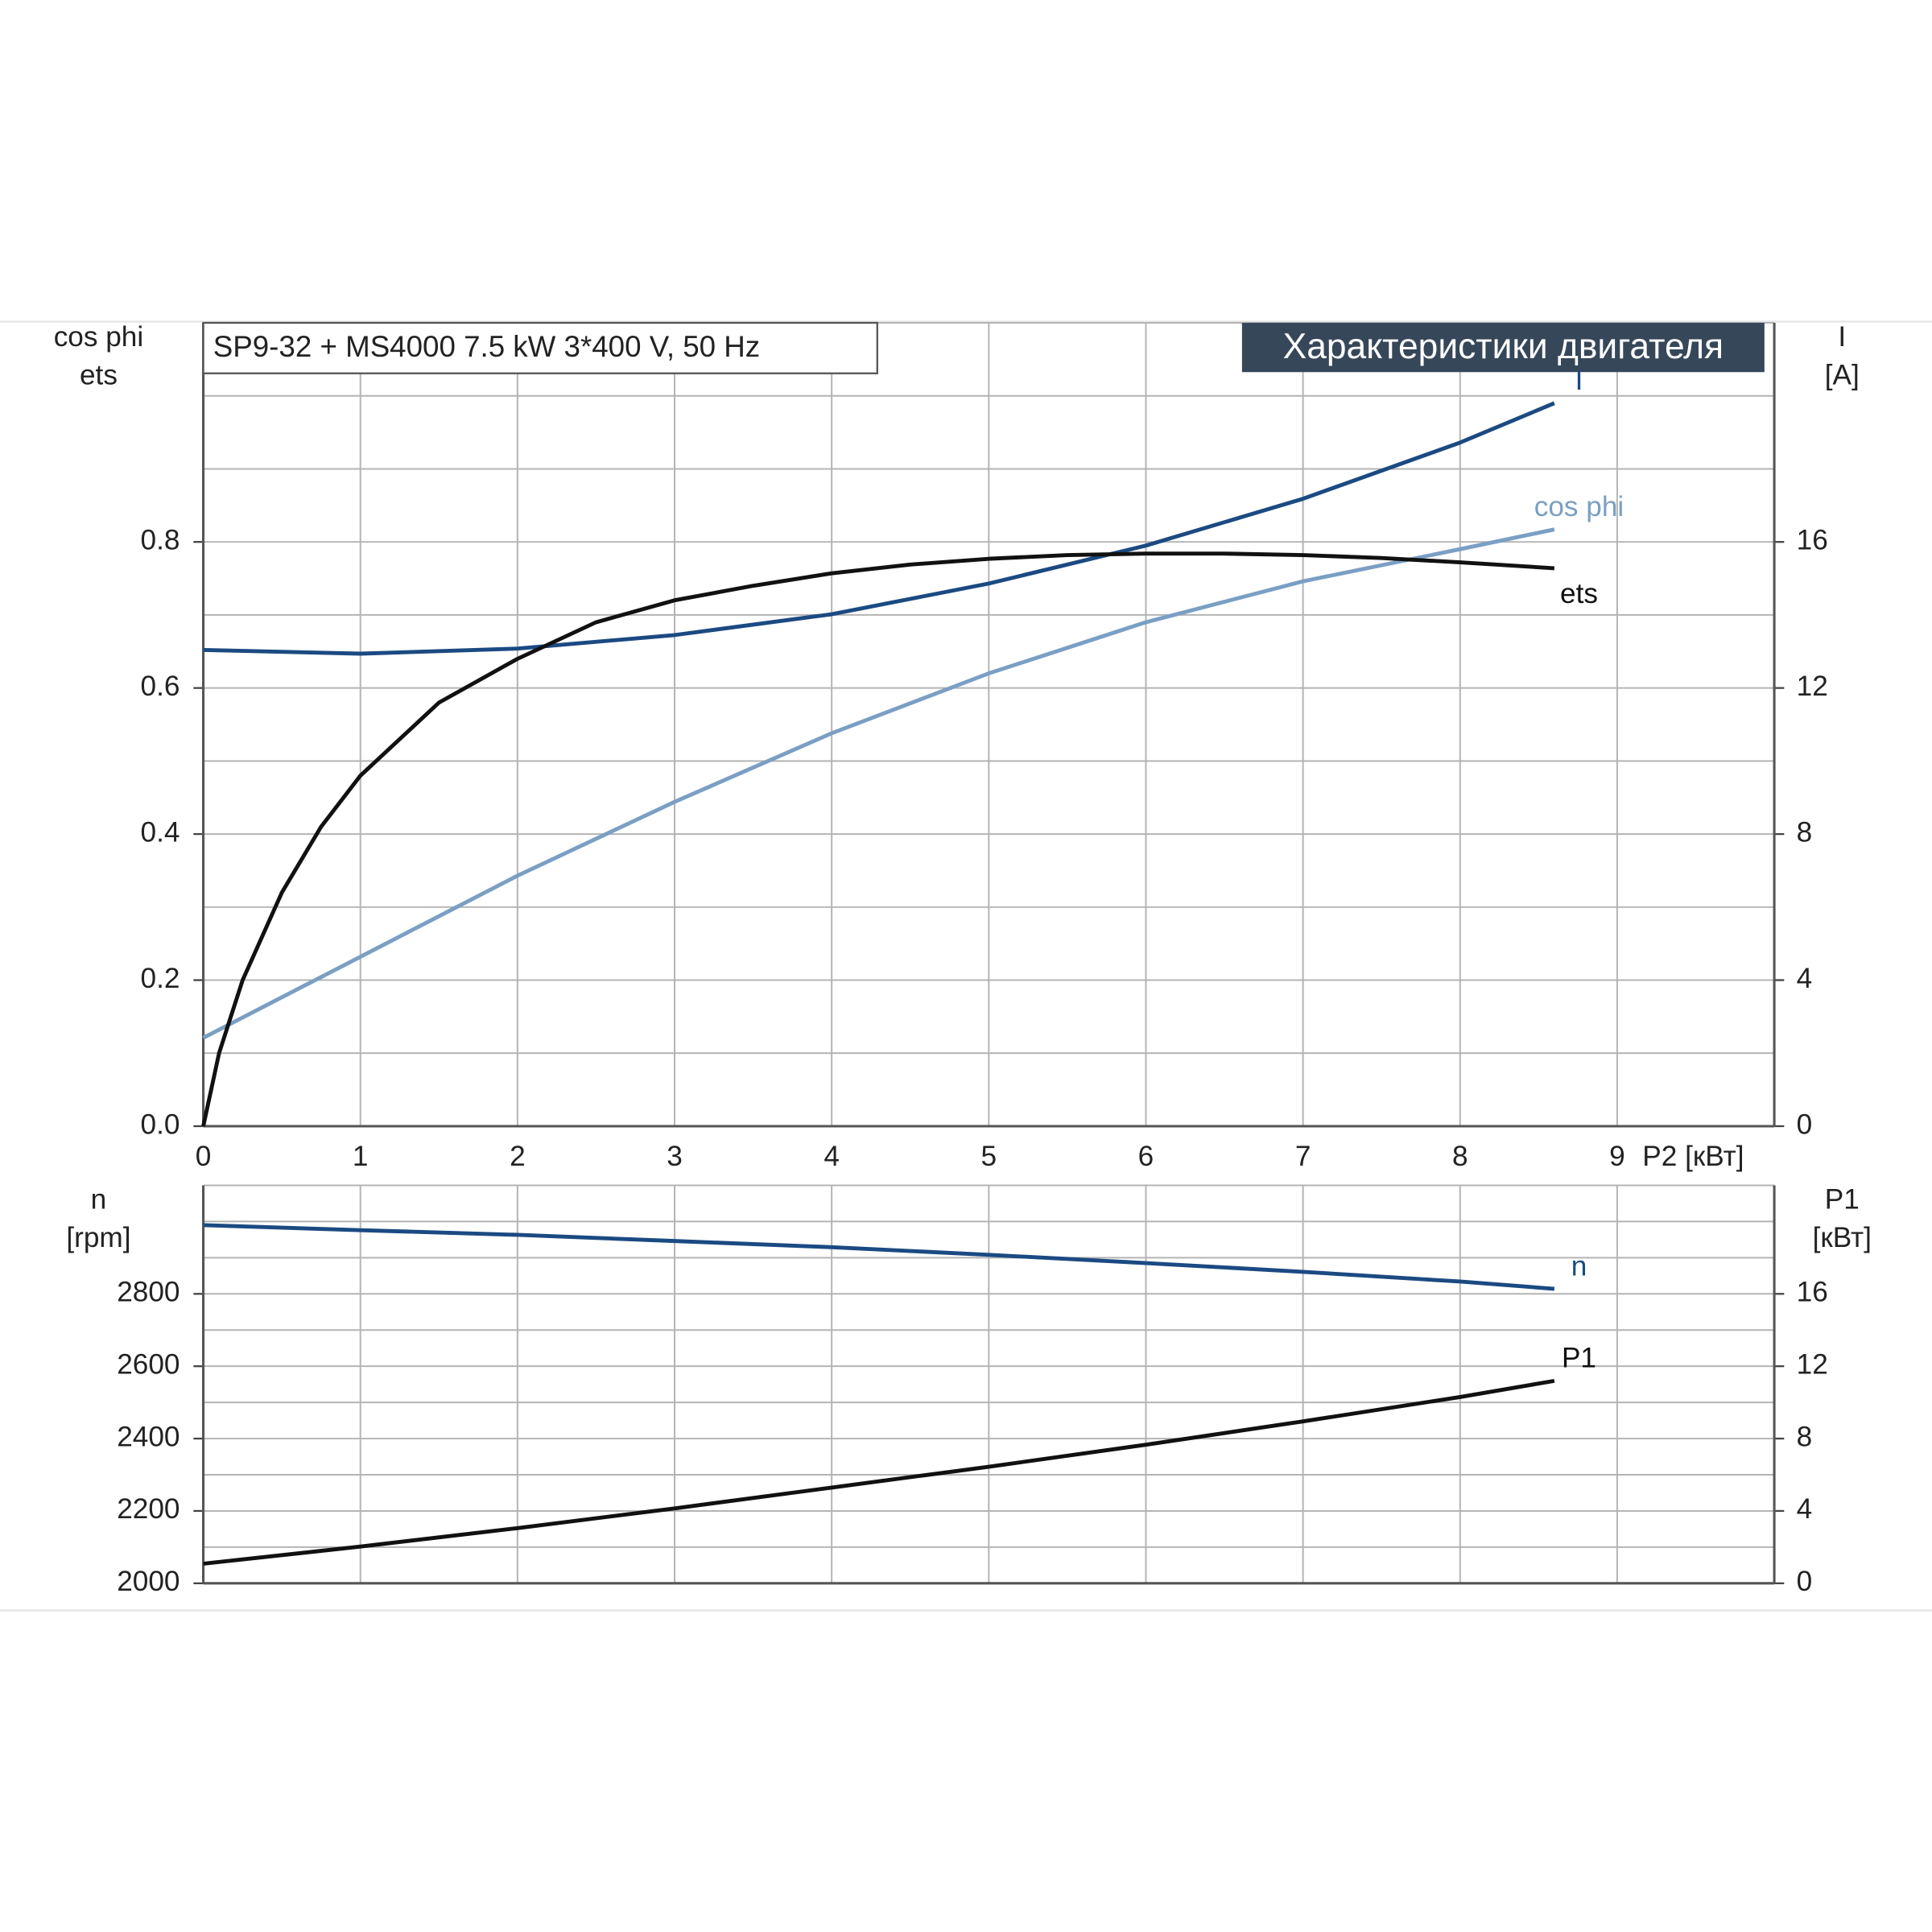 Image resolution: width=1932 pixels, height=1932 pixels. Describe the element at coordinates (1842, 337) in the screenshot. I see `y2-axis-label: I` at that location.